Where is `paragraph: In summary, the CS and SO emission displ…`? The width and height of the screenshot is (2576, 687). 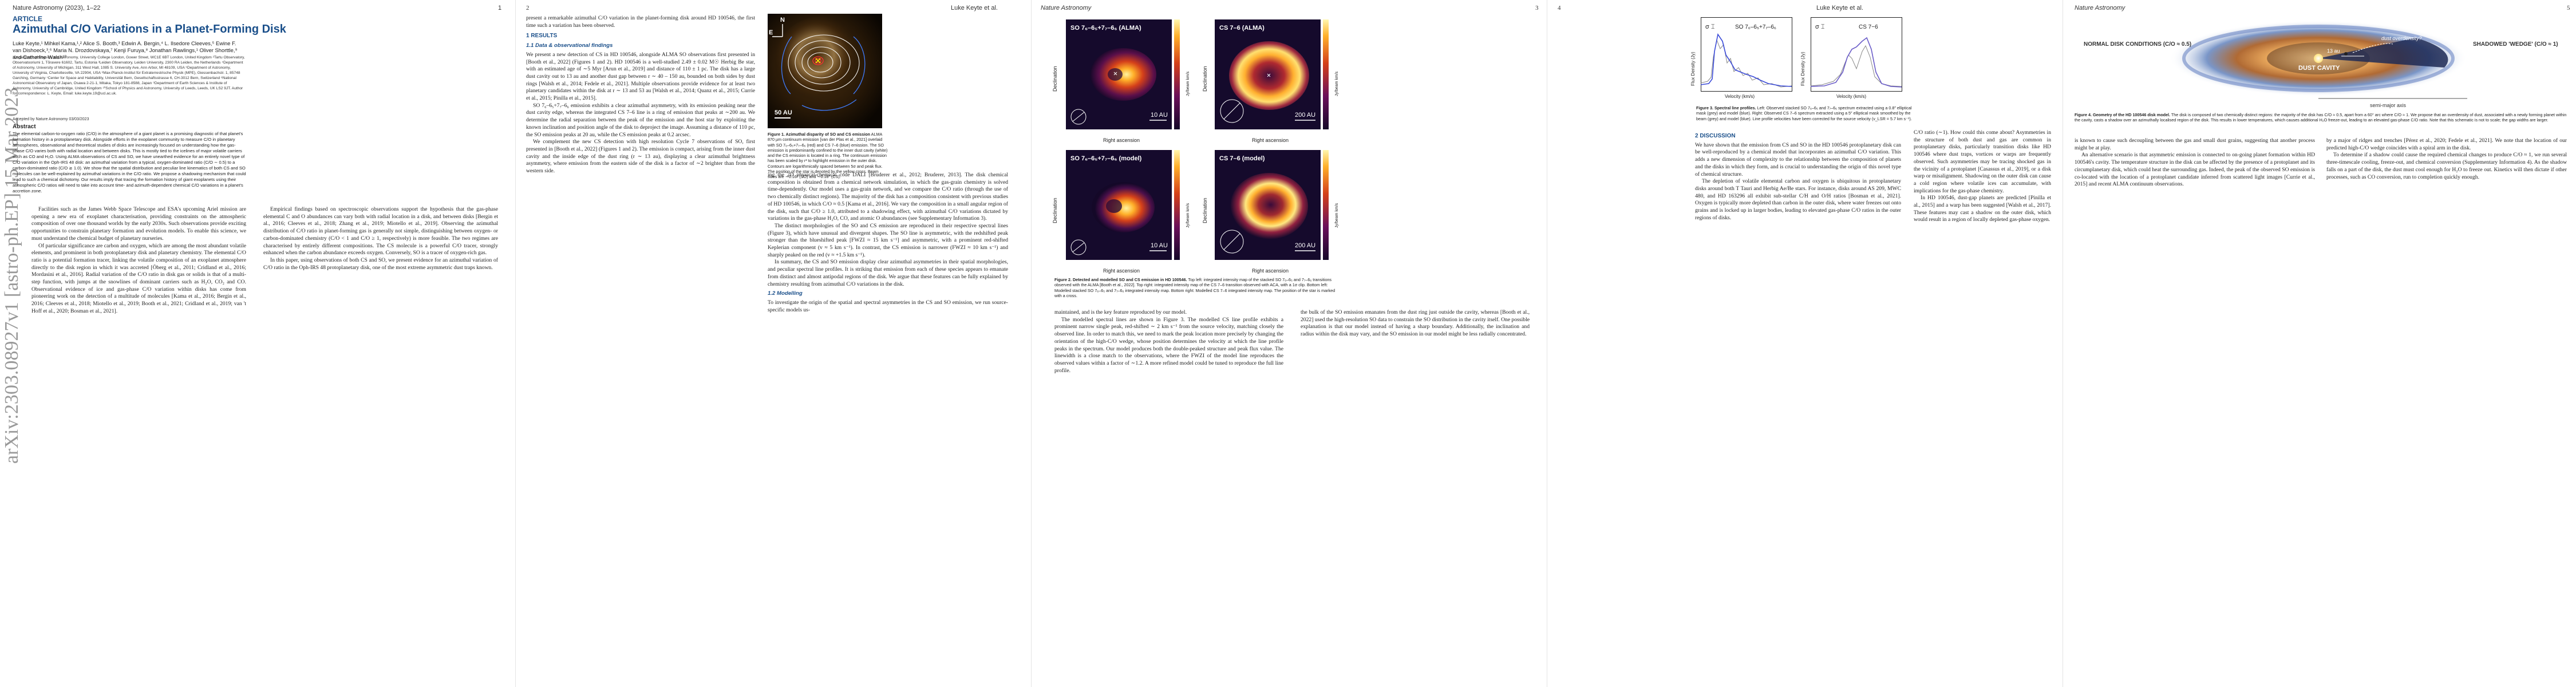 paragraph: In summary, the CS and SO emission displ… is located at coordinates (888, 273).